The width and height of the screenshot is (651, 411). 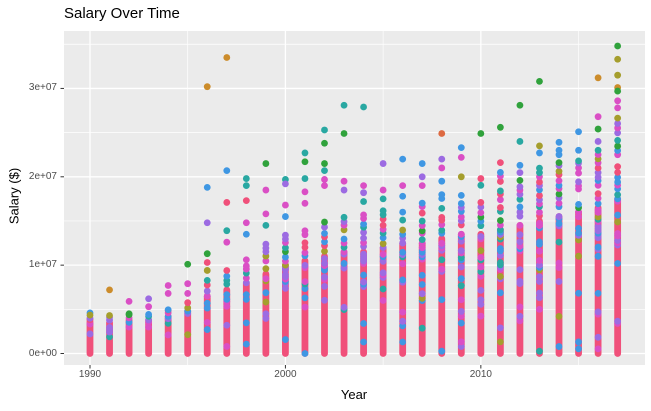 What do you see at coordinates (354, 394) in the screenshot?
I see `x-axis-title: Year` at bounding box center [354, 394].